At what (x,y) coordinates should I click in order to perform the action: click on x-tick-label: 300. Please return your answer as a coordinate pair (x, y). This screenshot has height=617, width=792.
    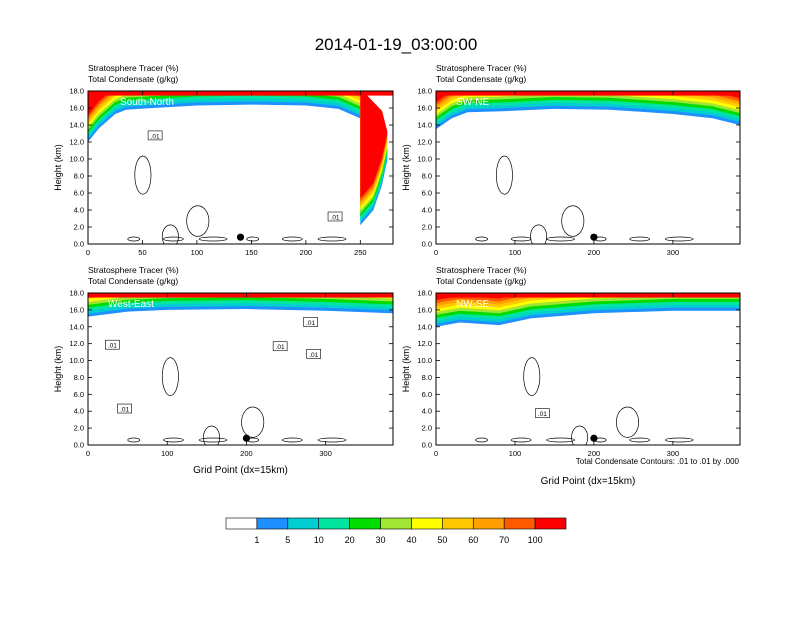
    Looking at the image, I should click on (673, 252).